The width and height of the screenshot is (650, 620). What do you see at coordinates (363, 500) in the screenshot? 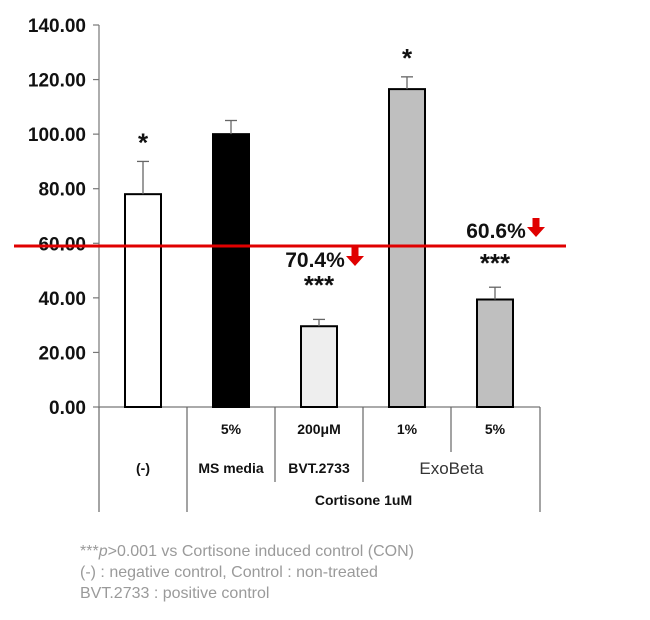
I see `outer-label-cortisone: Cortisone 1uM` at bounding box center [363, 500].